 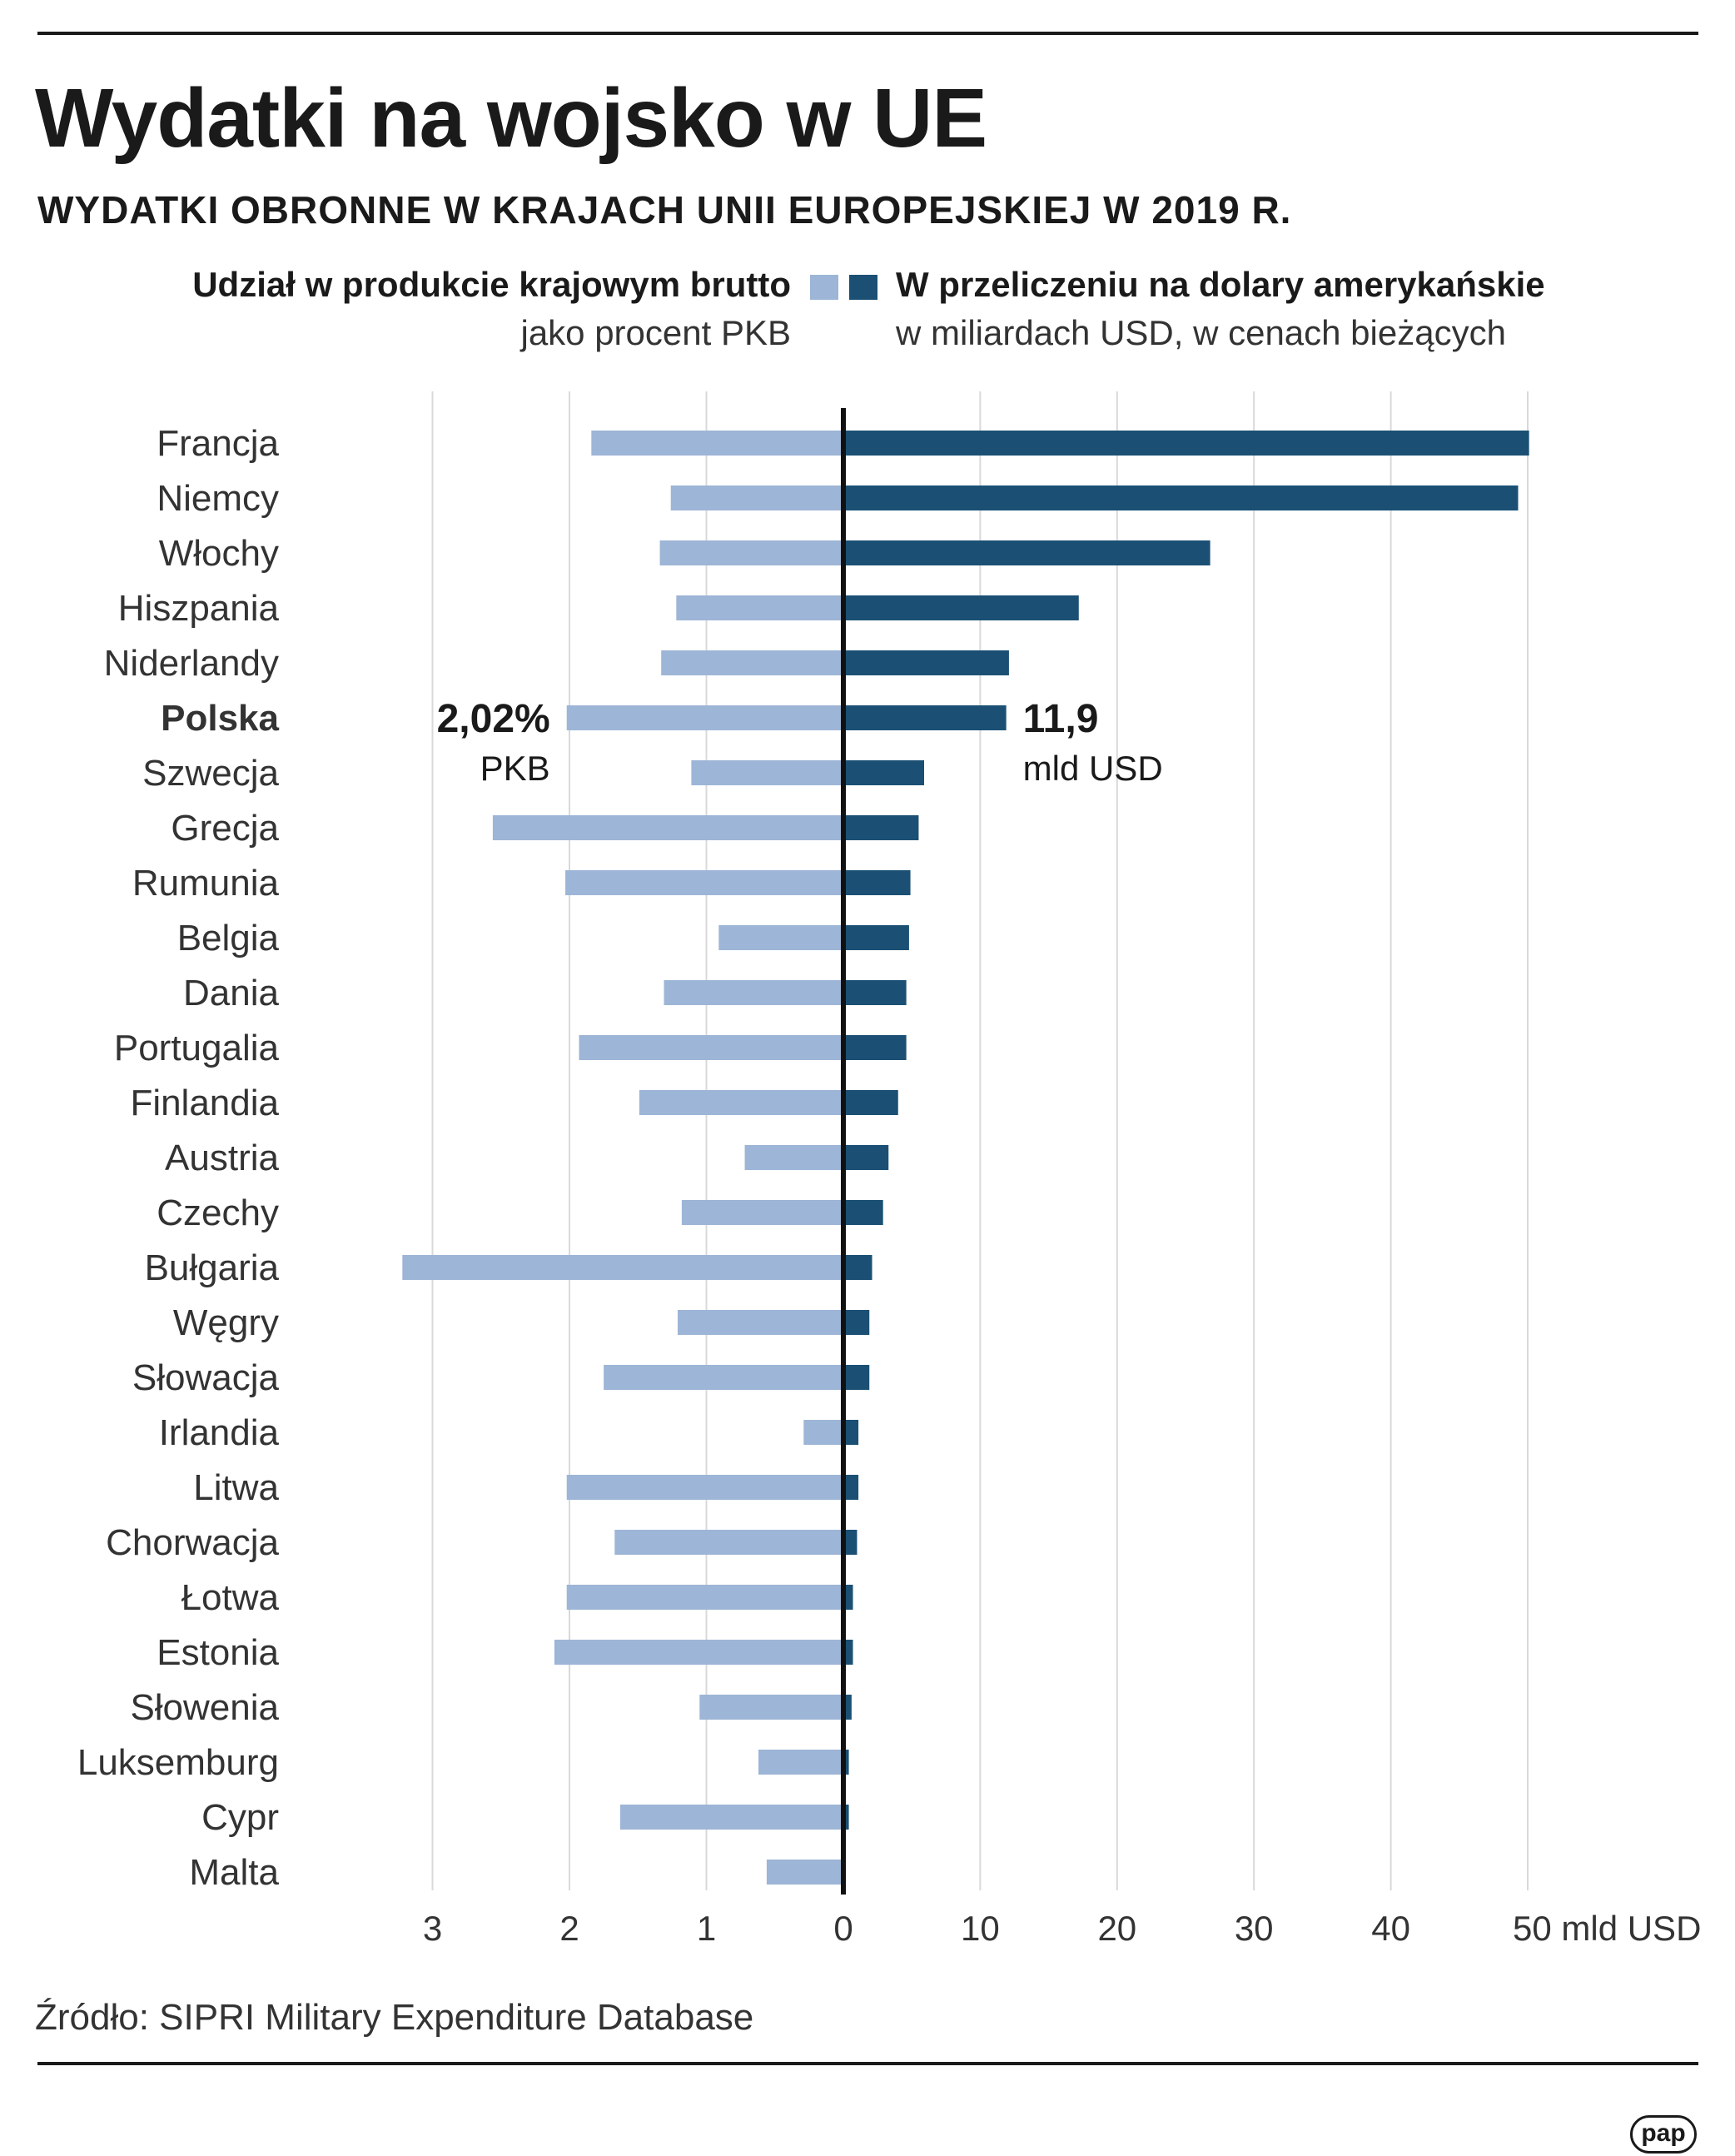 I want to click on bottom-rule, so click(x=867, y=2063).